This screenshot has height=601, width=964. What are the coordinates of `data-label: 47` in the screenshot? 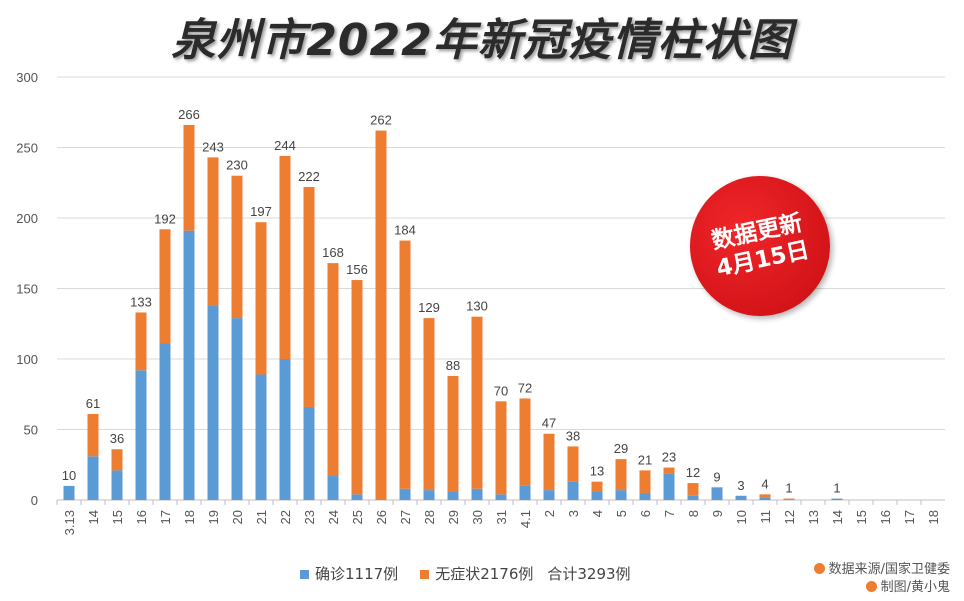 It's located at (549, 423).